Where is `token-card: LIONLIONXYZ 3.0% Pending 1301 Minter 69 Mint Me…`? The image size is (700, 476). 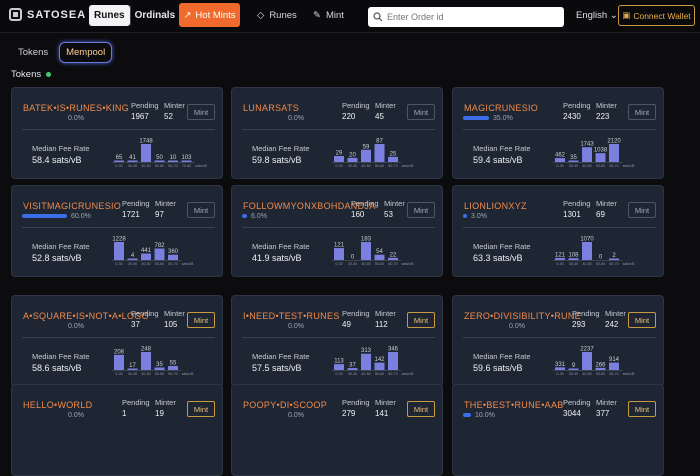 token-card: LIONLIONXYZ 3.0% Pending 1301 Minter 69 Mint Me… is located at coordinates (558, 231).